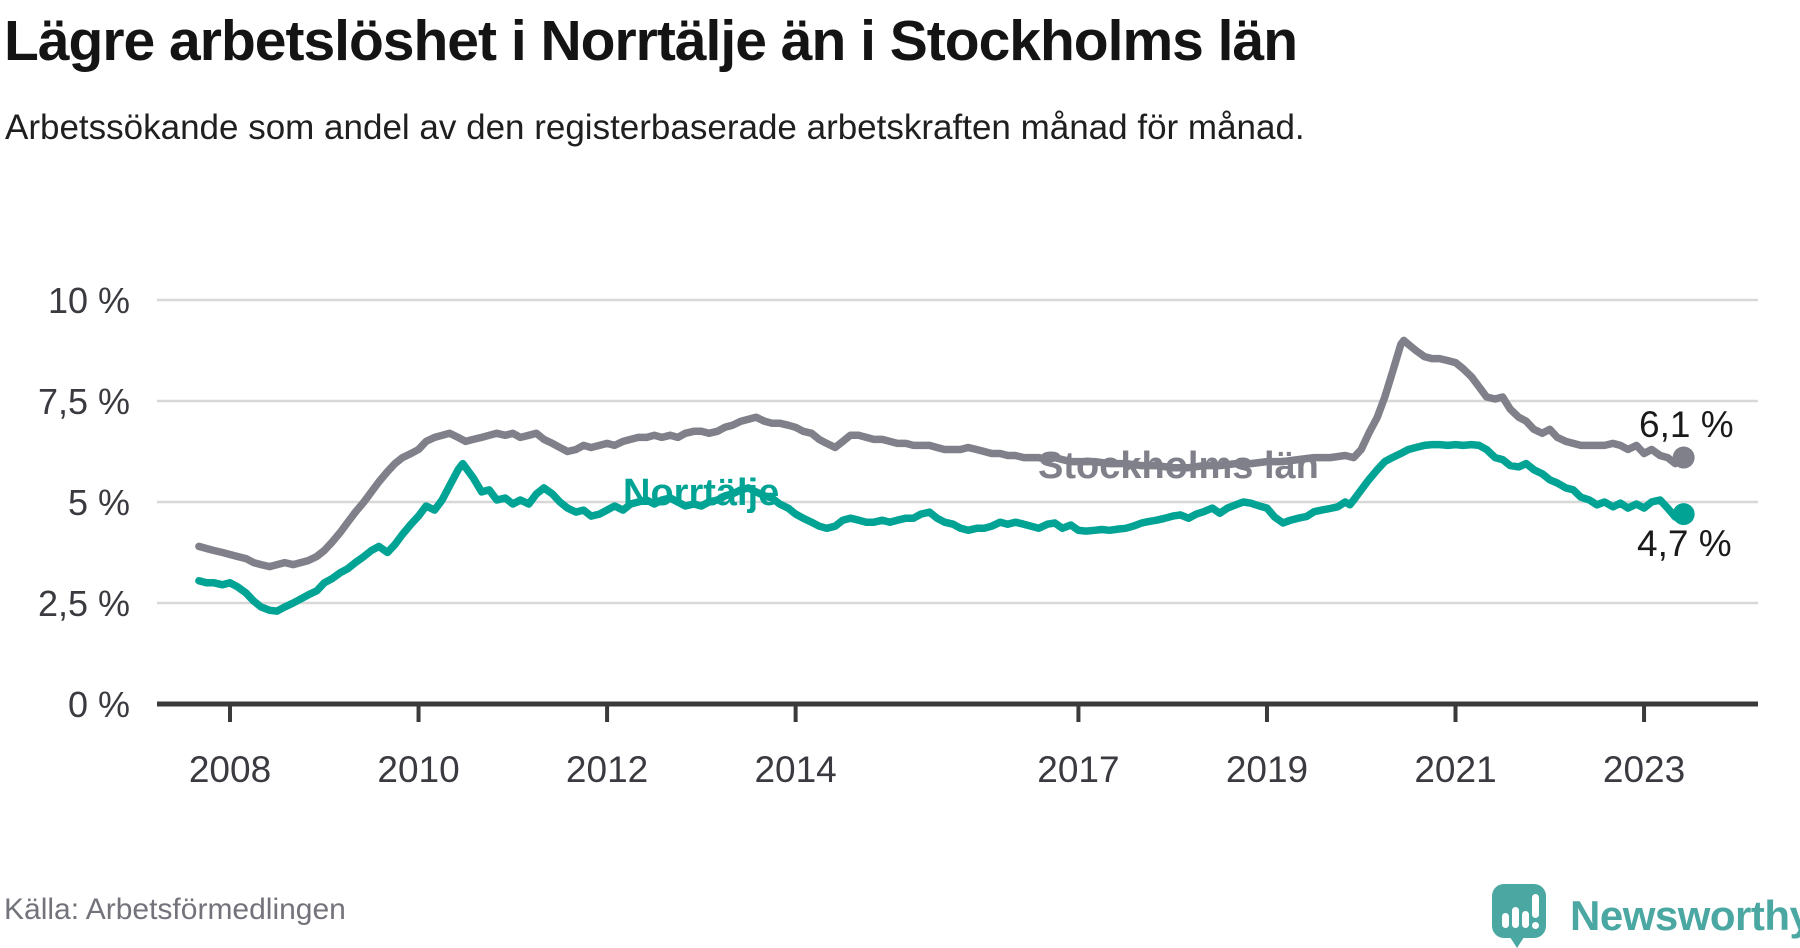 This screenshot has height=948, width=1800. What do you see at coordinates (1178, 466) in the screenshot?
I see `series-label-stockholms-l-n: Stockholms län` at bounding box center [1178, 466].